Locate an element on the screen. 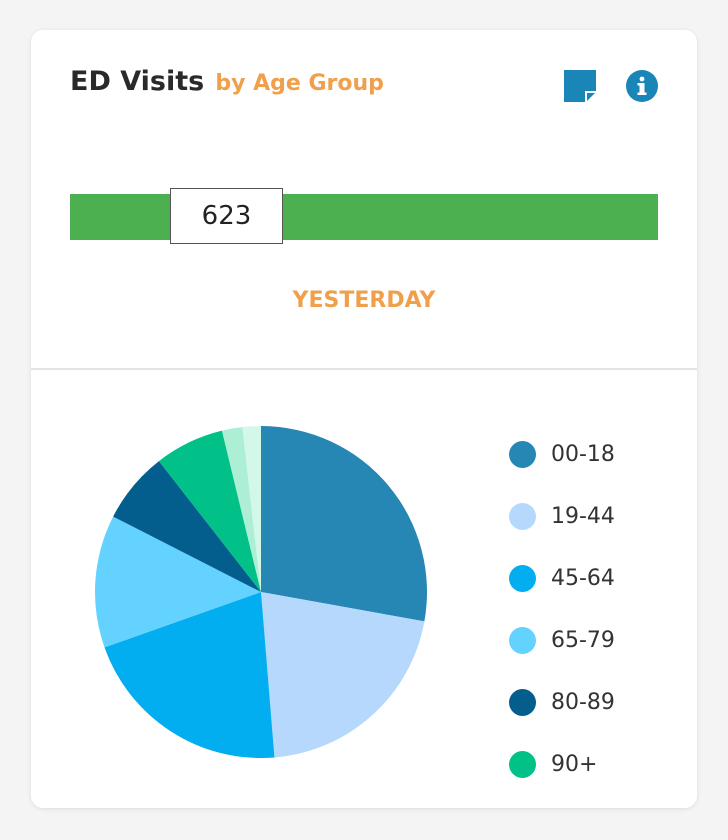 Image resolution: width=728 pixels, height=840 pixels. card-title-row: ED Visits by Age Group is located at coordinates (227, 81).